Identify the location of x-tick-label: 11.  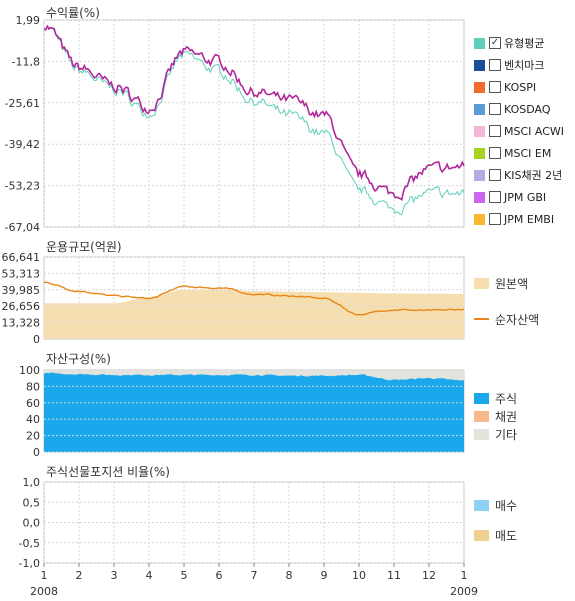
(394, 575).